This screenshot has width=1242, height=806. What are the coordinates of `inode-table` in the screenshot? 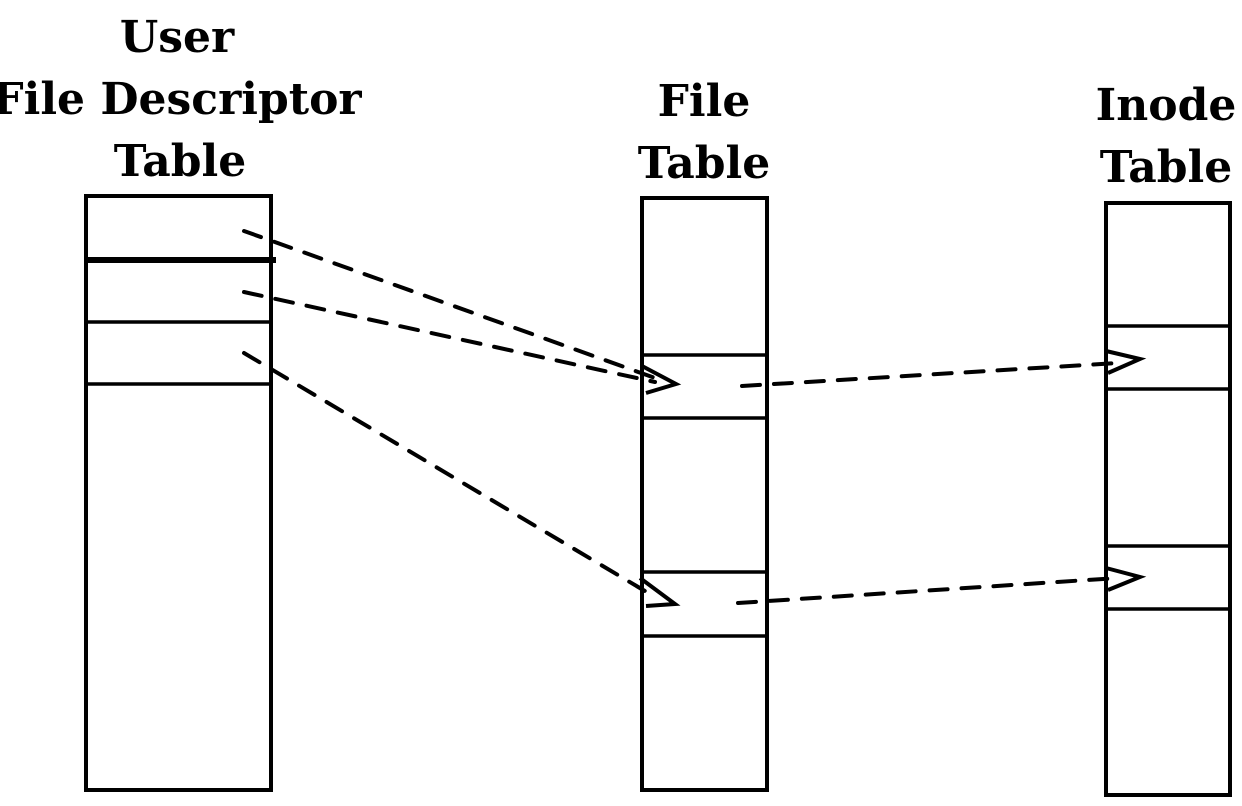 It's located at (1168, 499).